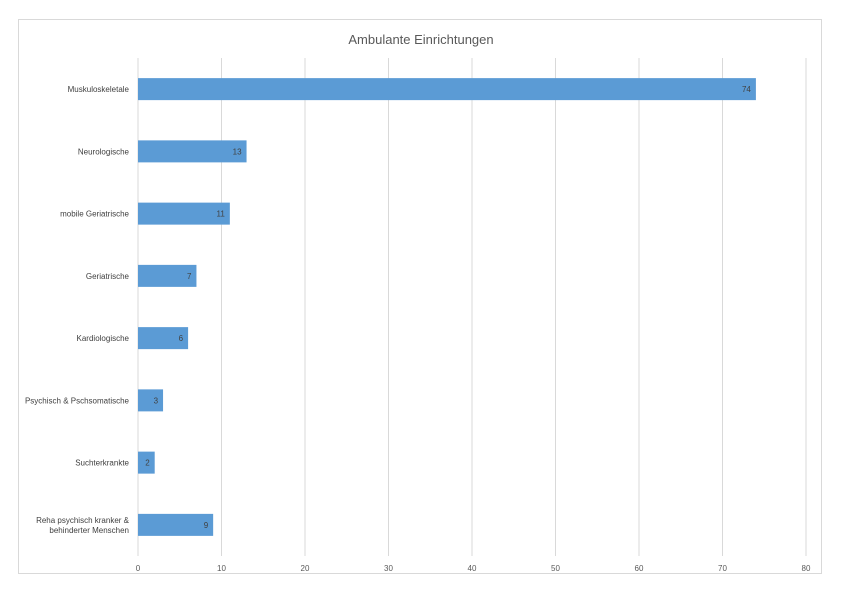 This screenshot has width=842, height=595. I want to click on category-label: Neurologische, so click(104, 151).